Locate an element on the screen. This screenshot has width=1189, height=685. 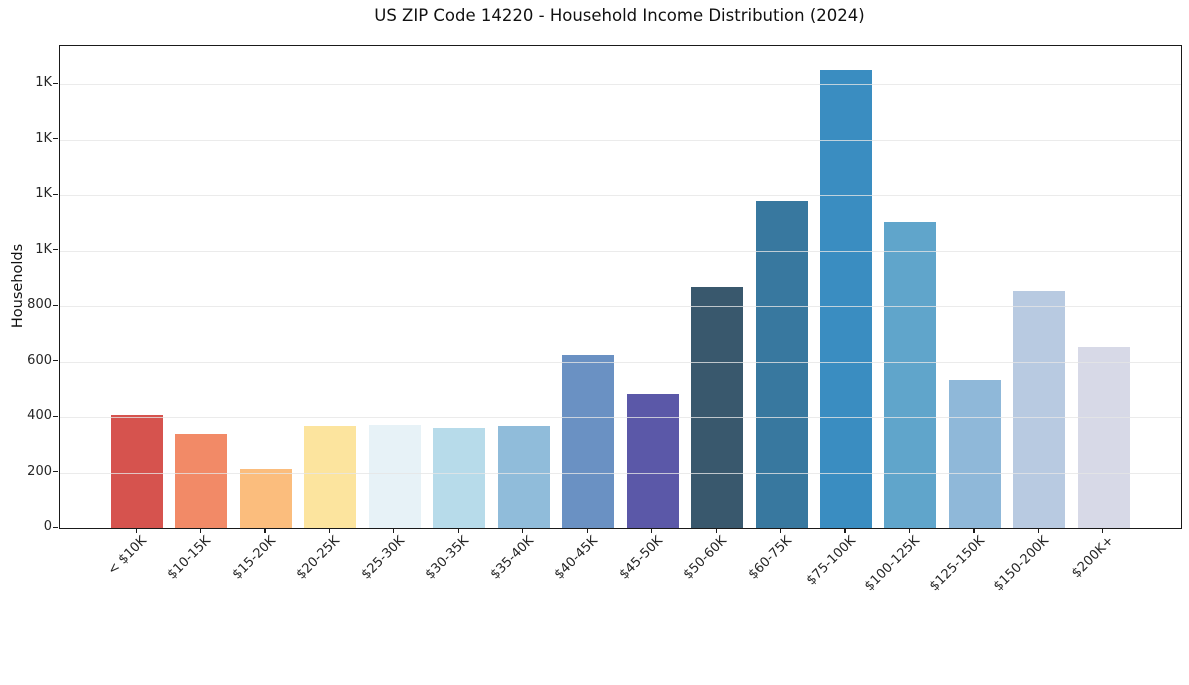
x-tick-label: $40-45K is located at coordinates (576, 558).